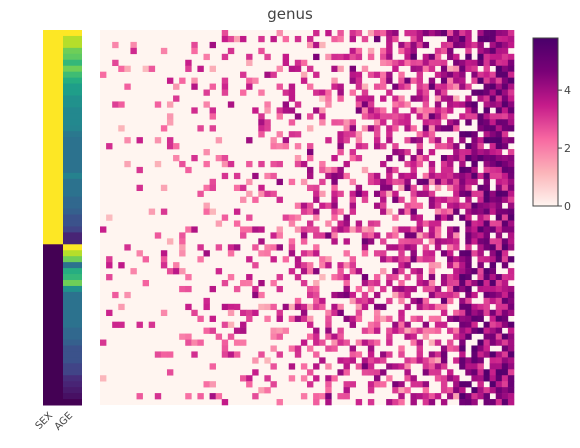 This screenshot has width=580, height=448. Describe the element at coordinates (551, 125) in the screenshot. I see `colorbar: 024` at that location.